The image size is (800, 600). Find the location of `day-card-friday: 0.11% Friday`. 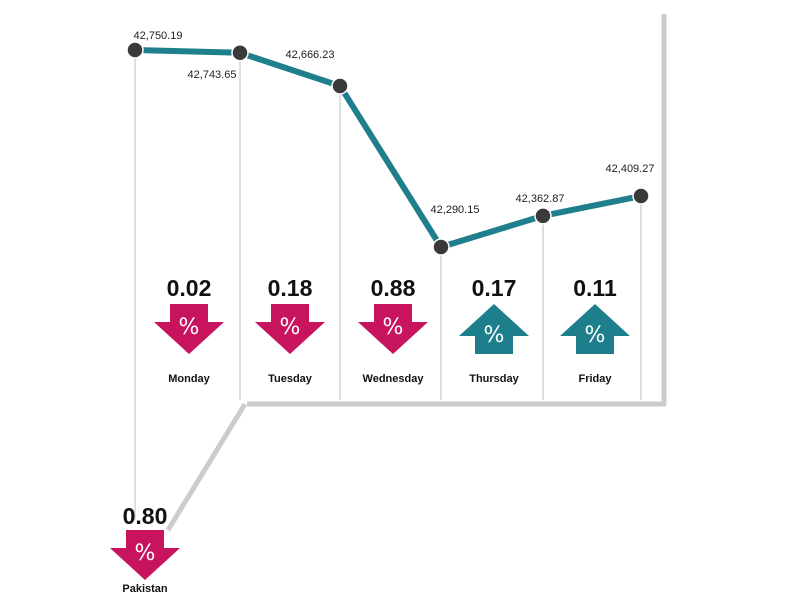

day-card-friday: 0.11% Friday is located at coordinates (595, 330).